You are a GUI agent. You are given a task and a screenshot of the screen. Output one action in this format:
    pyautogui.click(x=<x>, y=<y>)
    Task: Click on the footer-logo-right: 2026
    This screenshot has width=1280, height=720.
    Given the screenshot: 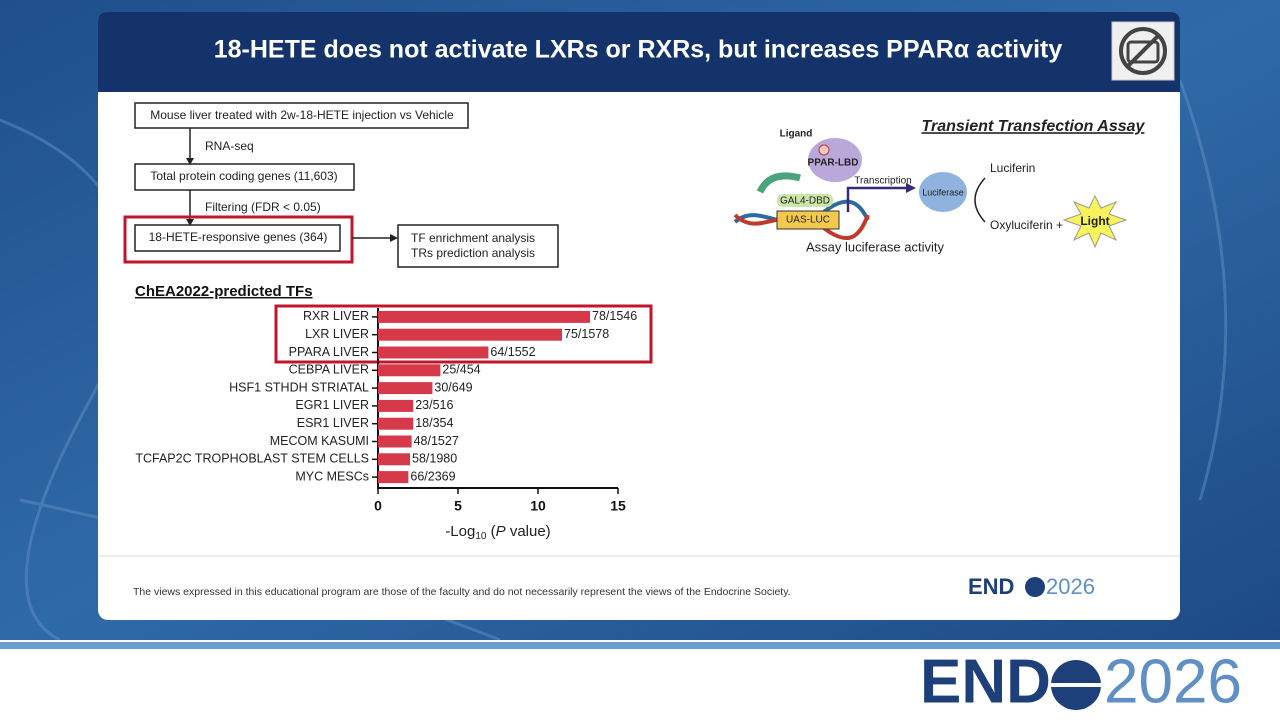 What is the action you would take?
    pyautogui.click(x=1173, y=681)
    